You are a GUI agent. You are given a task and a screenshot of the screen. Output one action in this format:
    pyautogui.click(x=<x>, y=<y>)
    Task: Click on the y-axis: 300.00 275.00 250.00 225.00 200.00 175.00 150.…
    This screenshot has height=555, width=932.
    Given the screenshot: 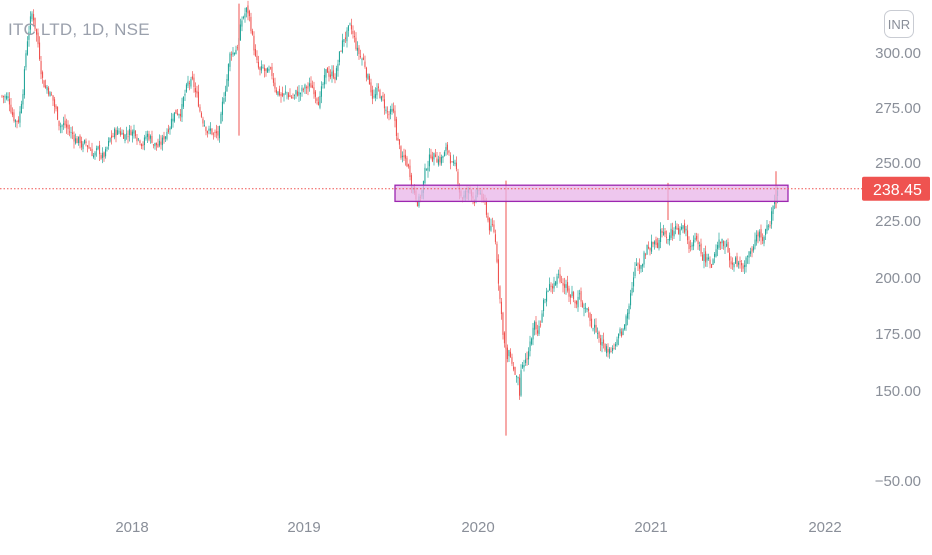 What is the action you would take?
    pyautogui.click(x=898, y=267)
    